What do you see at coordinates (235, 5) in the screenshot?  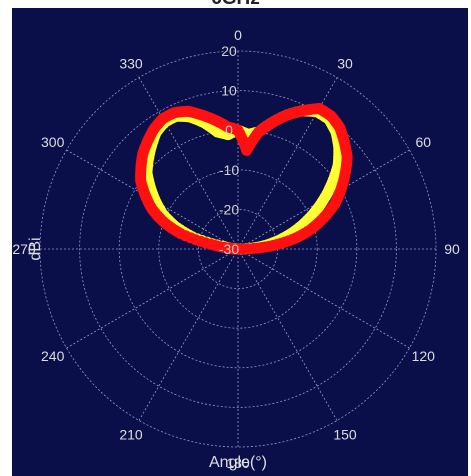 I see `chart-title: 6GHz` at bounding box center [235, 5].